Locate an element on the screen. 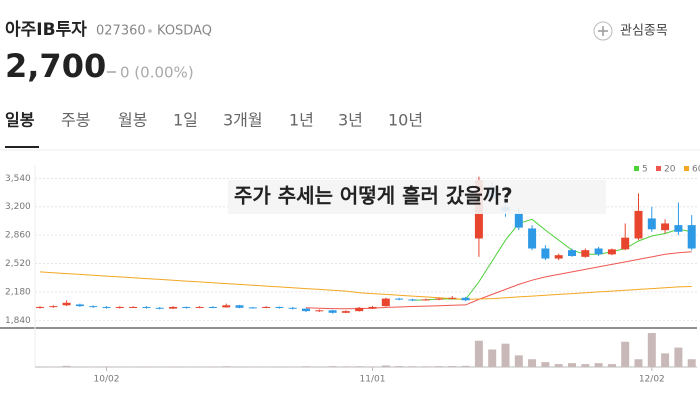 This screenshot has height=404, width=700. period-tab: 1일 is located at coordinates (185, 120).